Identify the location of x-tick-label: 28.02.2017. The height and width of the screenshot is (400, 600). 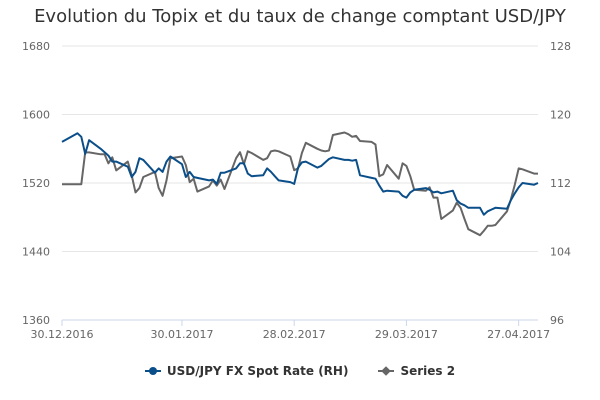
(294, 334).